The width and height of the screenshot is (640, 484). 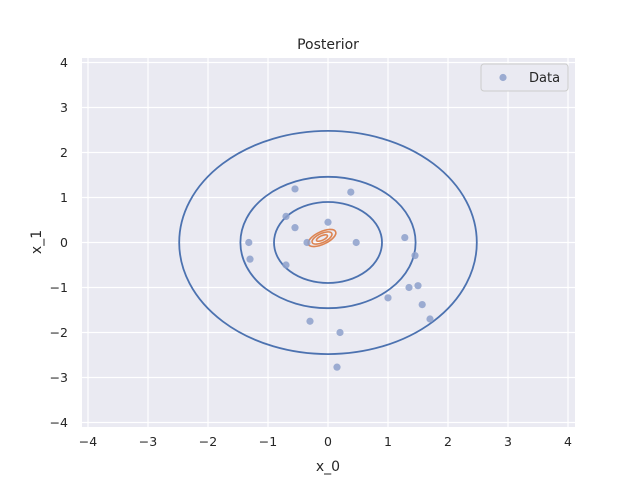 I want to click on y-tick-label: −4, so click(x=59, y=422).